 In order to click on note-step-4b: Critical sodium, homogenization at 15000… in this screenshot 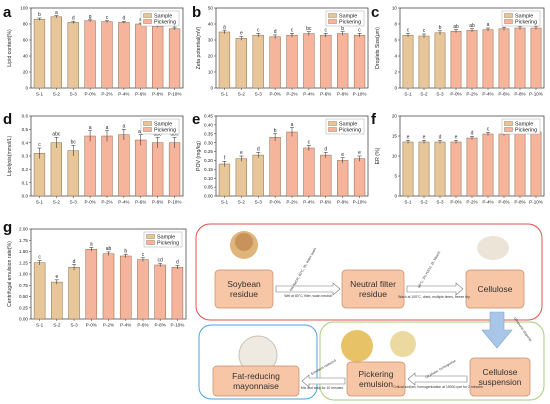, I will do `click(438, 387)`.